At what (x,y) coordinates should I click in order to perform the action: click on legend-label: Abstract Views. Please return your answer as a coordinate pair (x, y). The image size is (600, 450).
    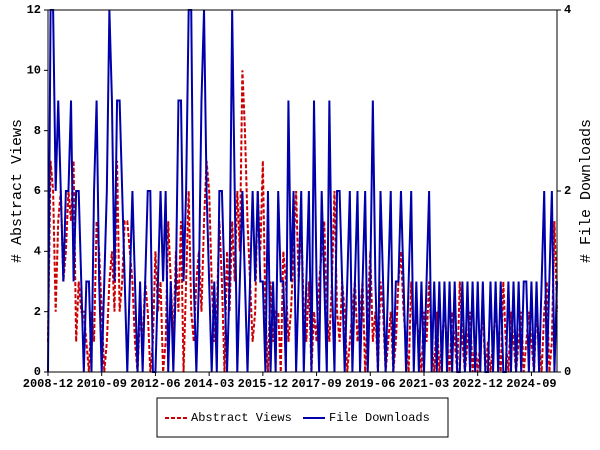
    Looking at the image, I should click on (241, 418).